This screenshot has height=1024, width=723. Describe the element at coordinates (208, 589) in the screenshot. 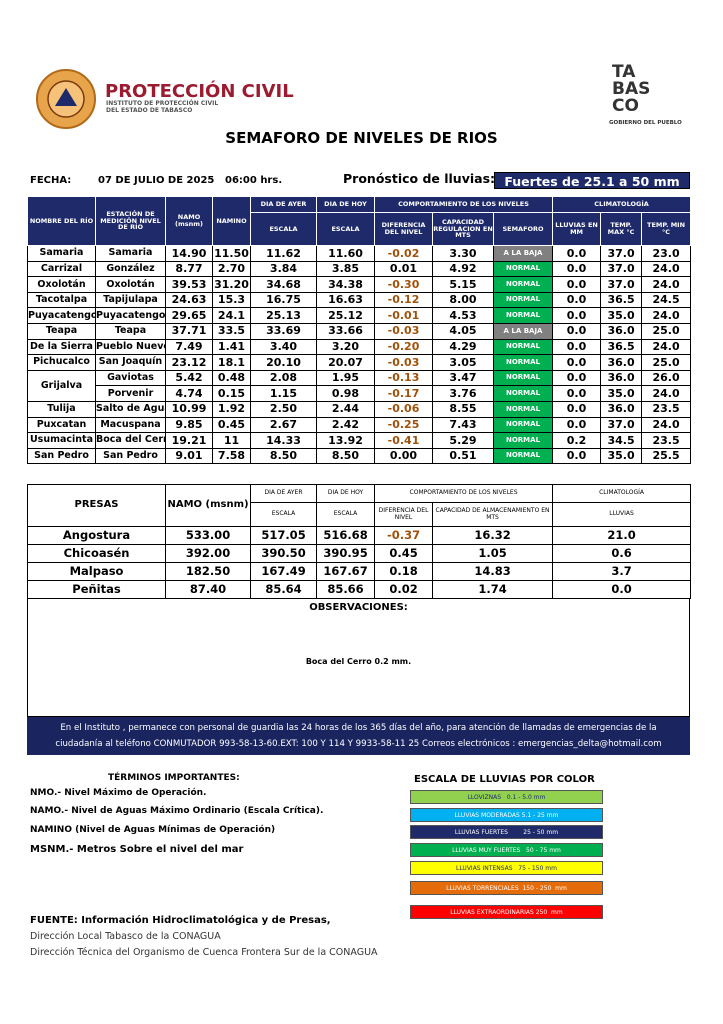

I see `value-cell: 87.40` at that location.